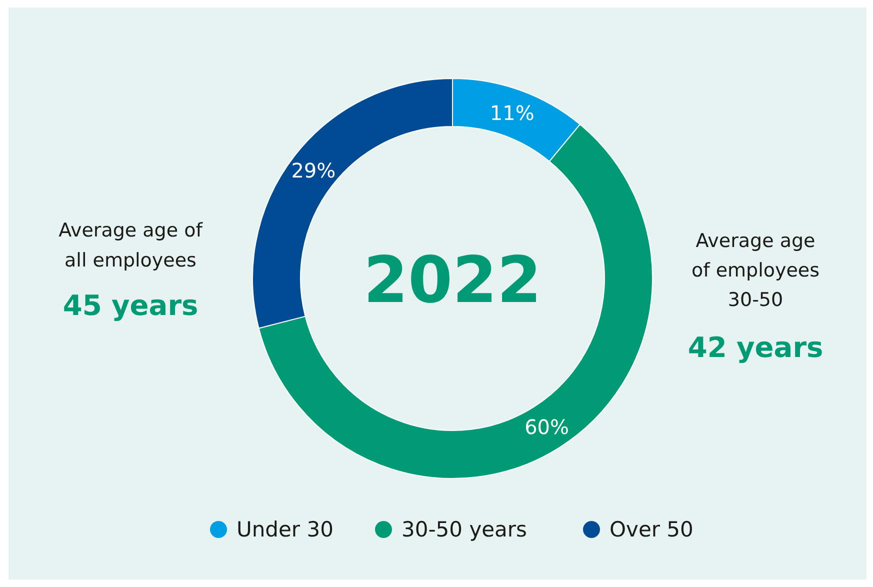  What do you see at coordinates (313, 170) in the screenshot?
I see `data-label: 29%` at bounding box center [313, 170].